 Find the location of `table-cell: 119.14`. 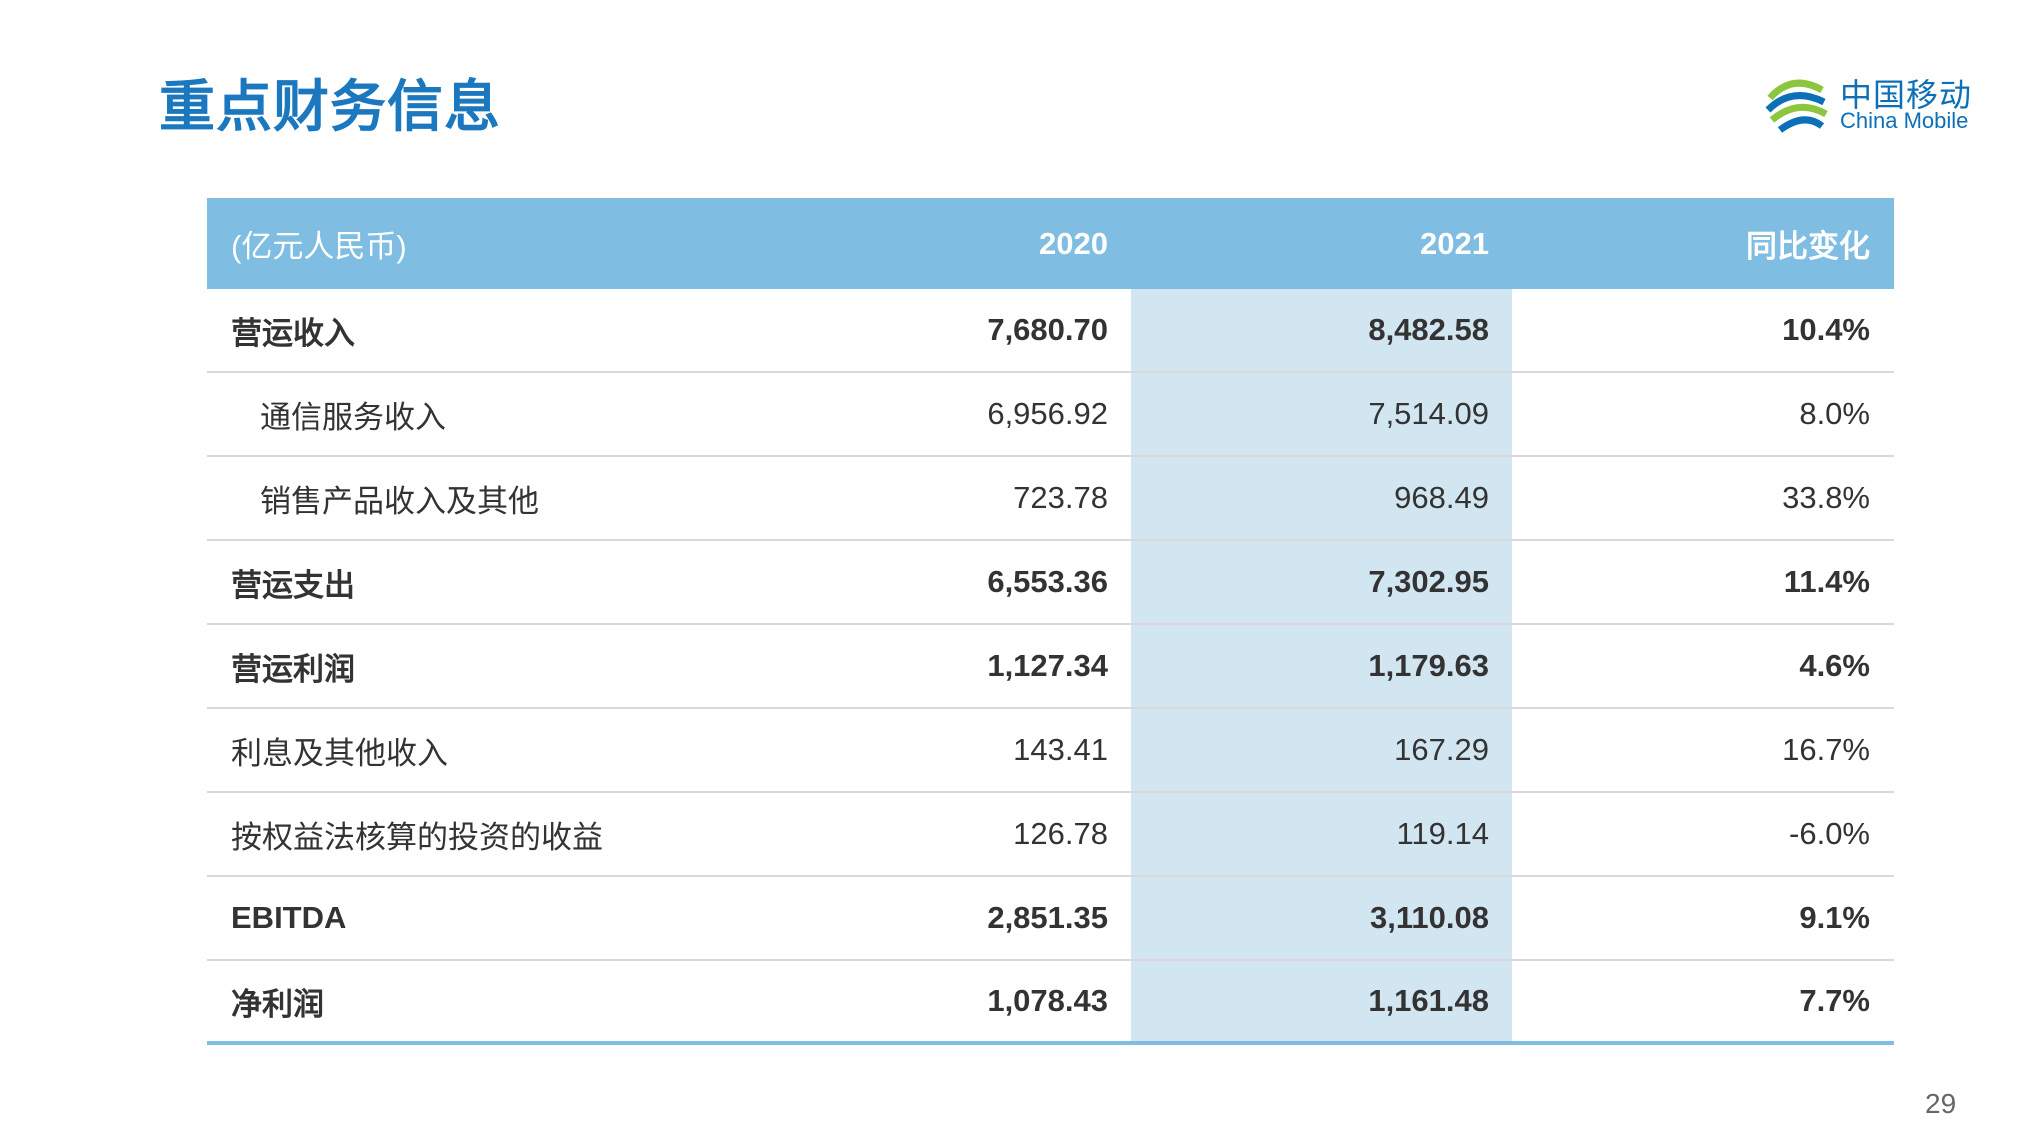

table-cell: 119.14 is located at coordinates (1442, 833).